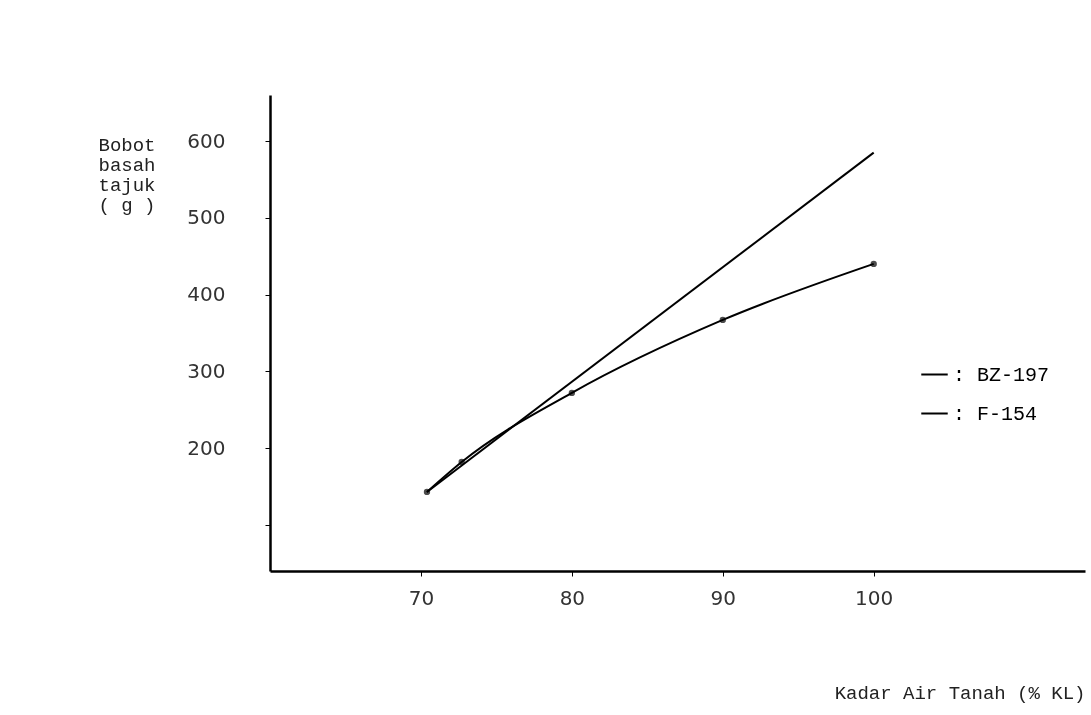 The image size is (1091, 715). What do you see at coordinates (960, 693) in the screenshot?
I see `x-axis-title: Kadar Air Tanah (% KL)` at bounding box center [960, 693].